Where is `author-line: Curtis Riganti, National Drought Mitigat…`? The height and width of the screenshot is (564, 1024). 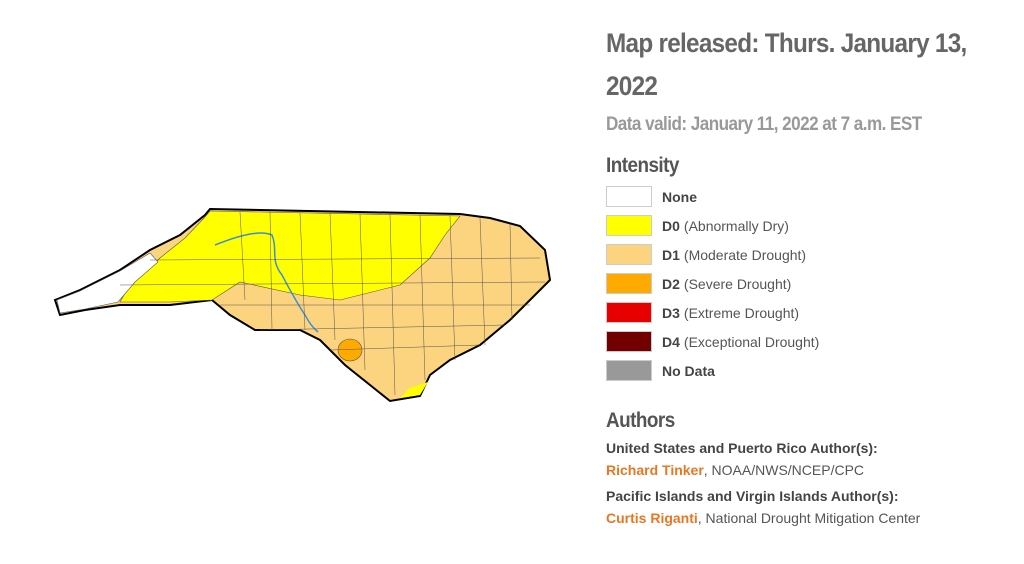 author-line: Curtis Riganti, National Drought Mitigat… is located at coordinates (806, 518).